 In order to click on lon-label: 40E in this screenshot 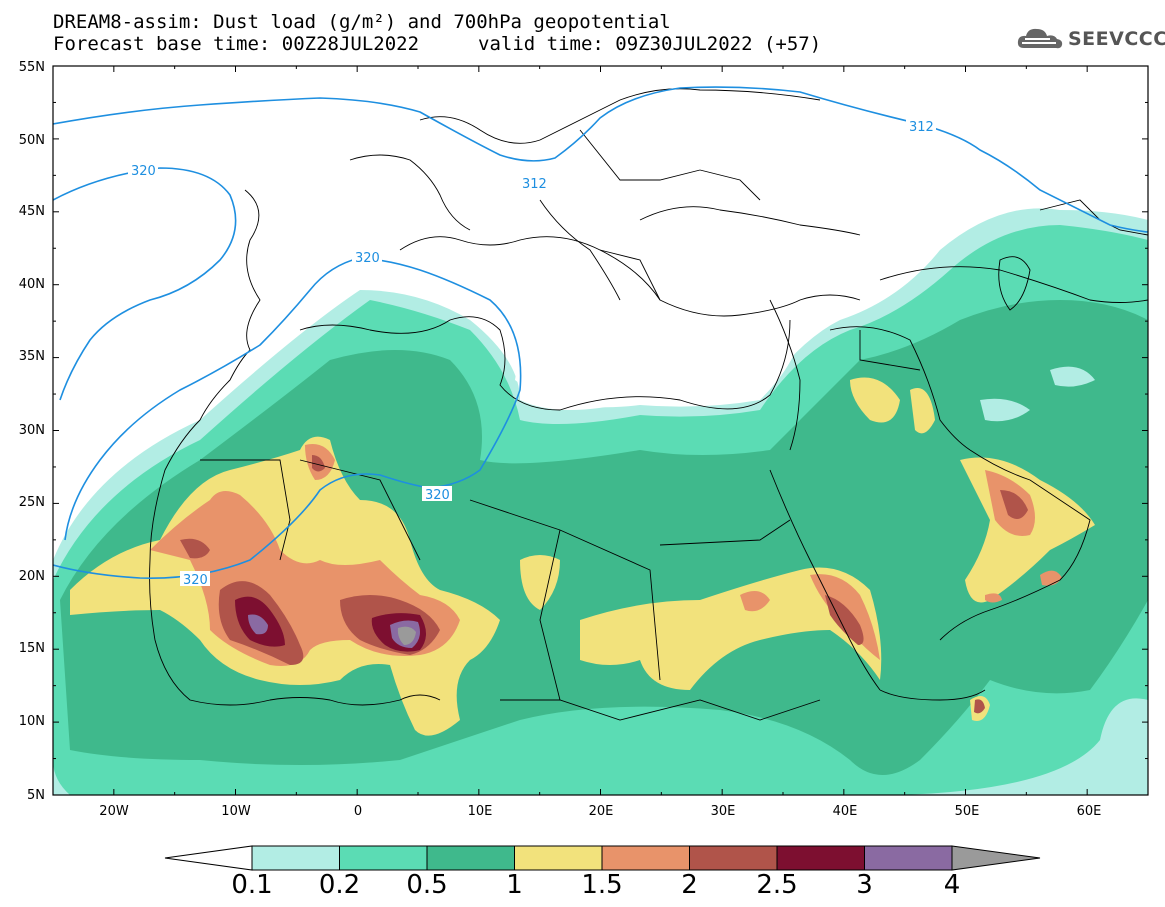, I will do `click(845, 811)`.